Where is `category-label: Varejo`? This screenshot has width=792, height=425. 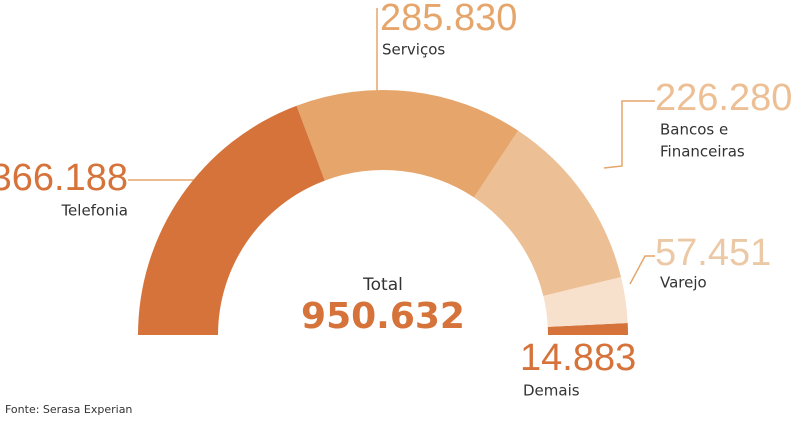
category-label: Varejo is located at coordinates (683, 283).